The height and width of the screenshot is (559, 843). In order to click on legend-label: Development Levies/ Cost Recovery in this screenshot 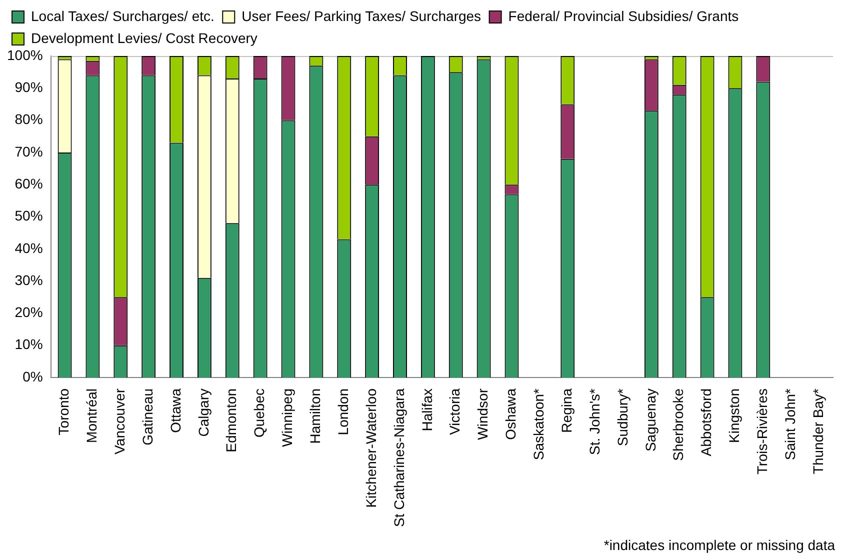, I will do `click(144, 38)`.